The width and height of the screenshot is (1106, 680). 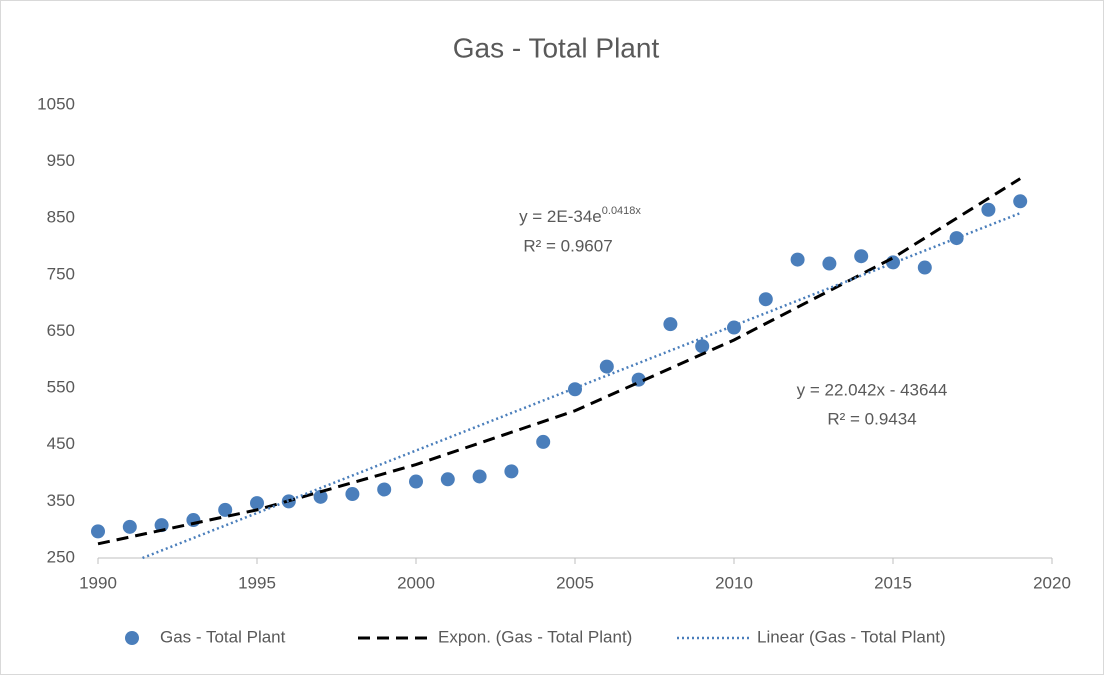 What do you see at coordinates (61, 443) in the screenshot?
I see `y-tick-label: 450` at bounding box center [61, 443].